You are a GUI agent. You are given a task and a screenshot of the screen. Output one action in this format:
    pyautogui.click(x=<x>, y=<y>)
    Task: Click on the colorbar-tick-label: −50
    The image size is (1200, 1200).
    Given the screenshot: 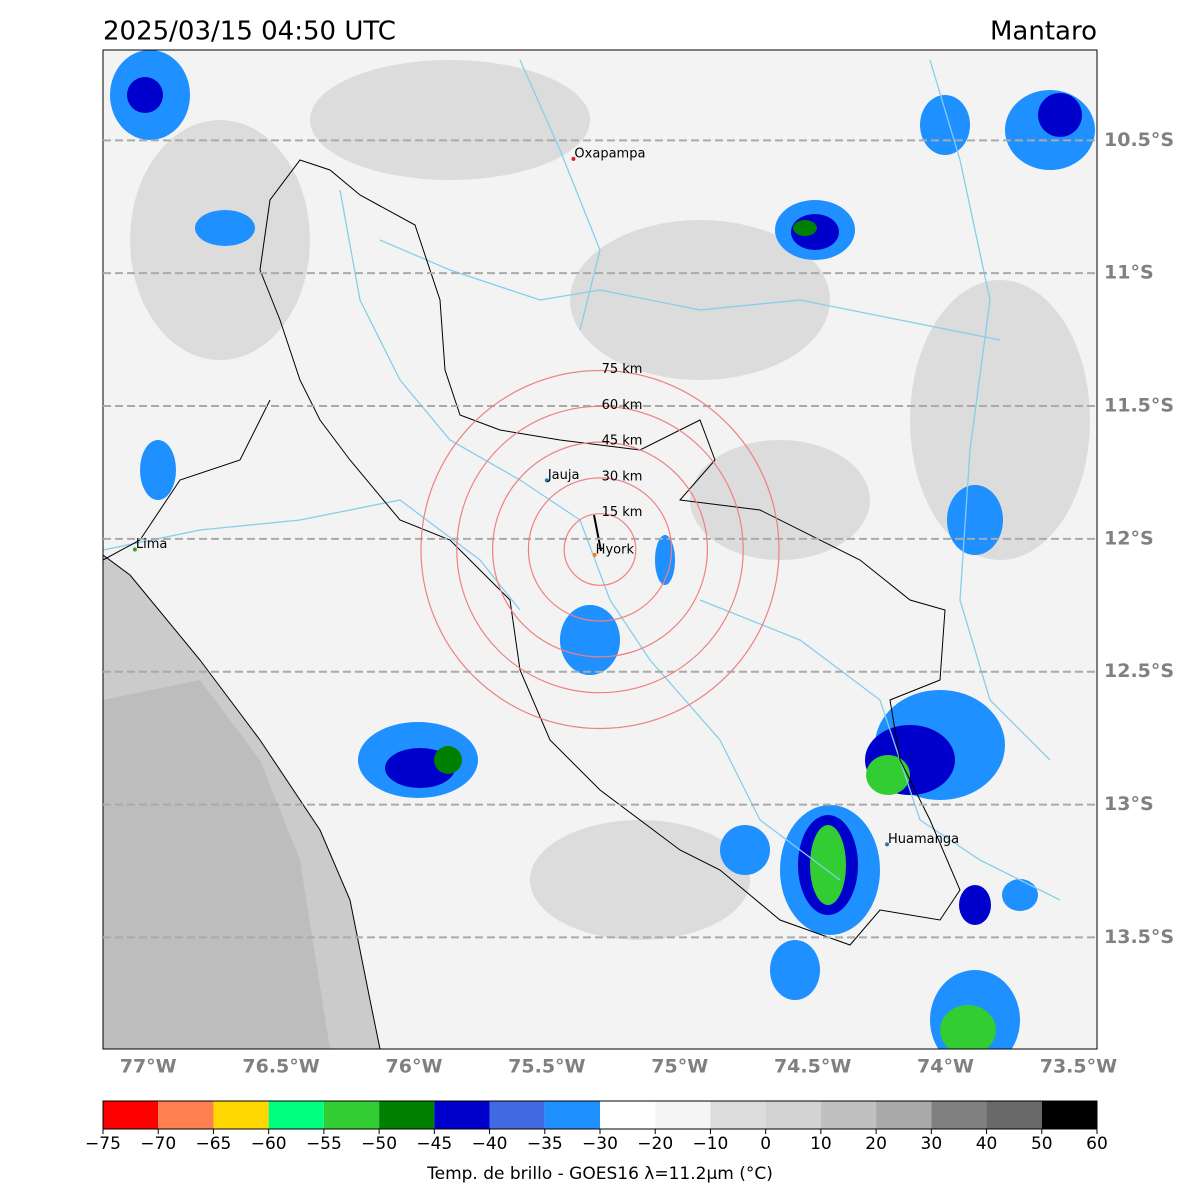 What is the action you would take?
    pyautogui.click(x=379, y=1144)
    